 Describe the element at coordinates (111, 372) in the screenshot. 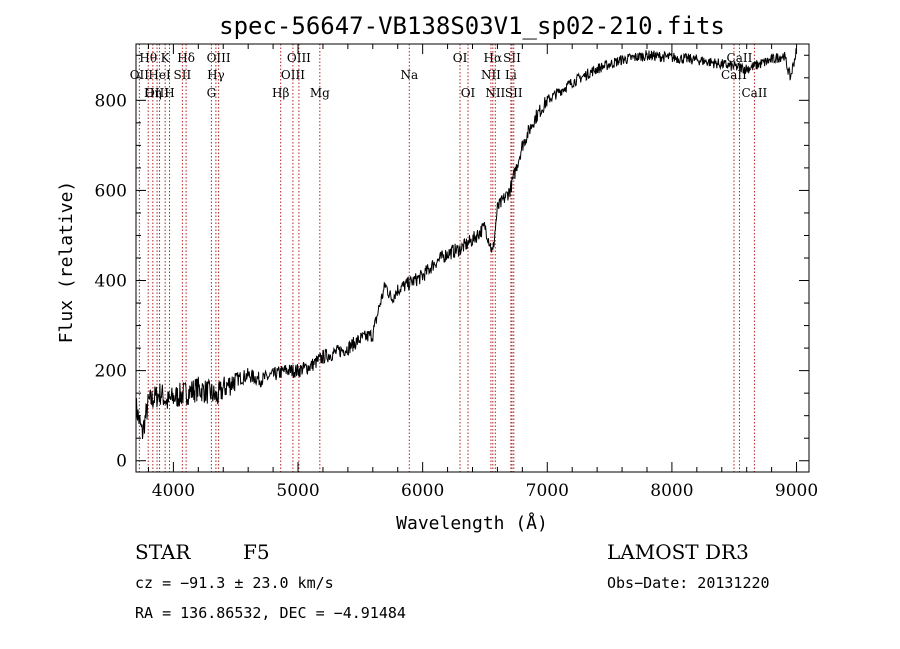

I see `y-tick-label: 200` at that location.